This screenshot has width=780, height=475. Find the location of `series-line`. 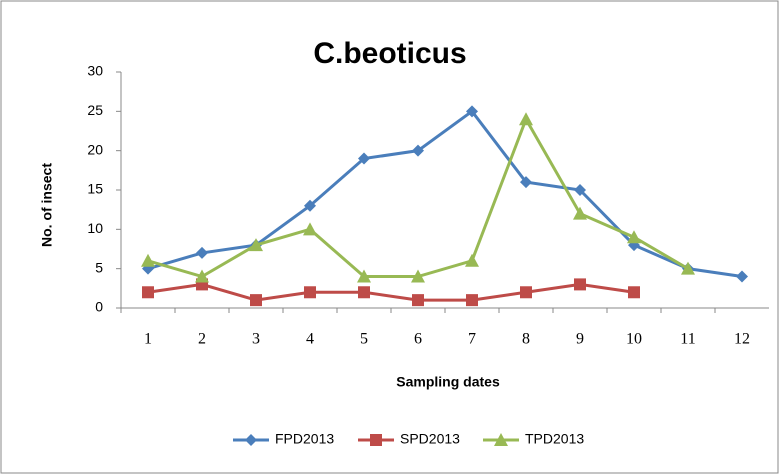

series-line is located at coordinates (391, 292).